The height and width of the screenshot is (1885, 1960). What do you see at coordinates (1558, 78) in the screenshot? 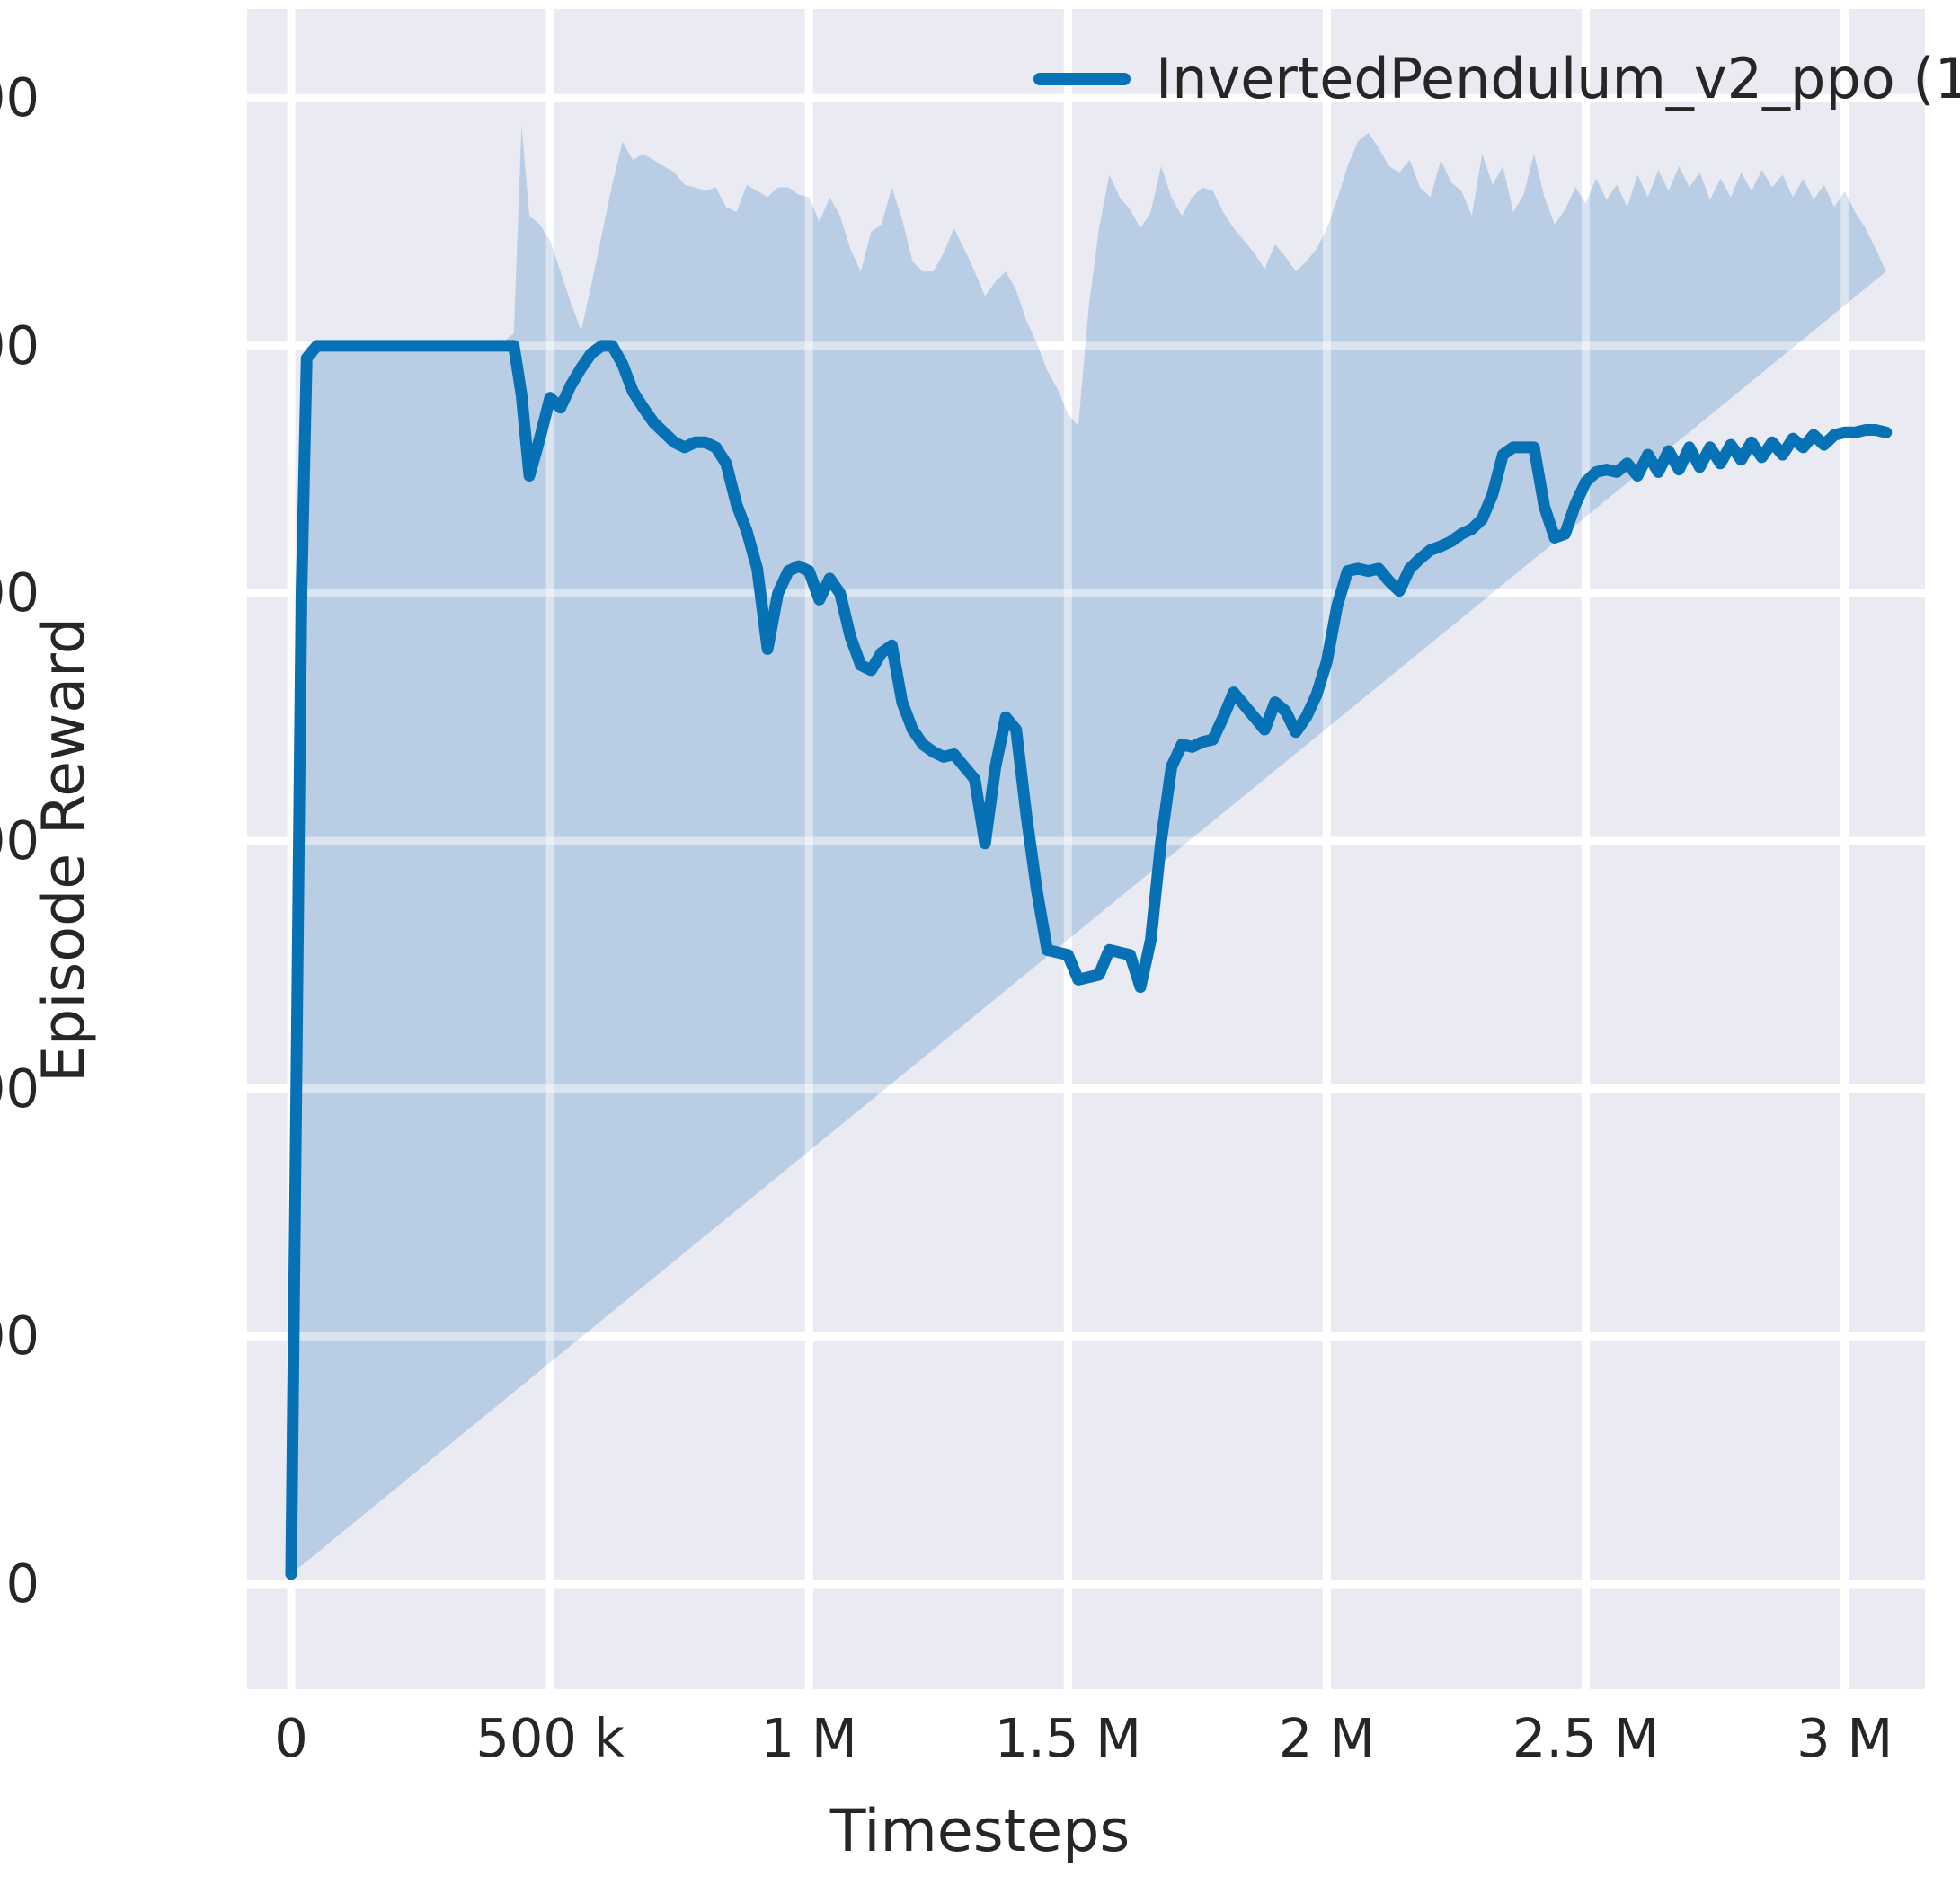
I see `legend-entry-label: InvertedPendulum_v2_ppo (10)` at bounding box center [1558, 78].